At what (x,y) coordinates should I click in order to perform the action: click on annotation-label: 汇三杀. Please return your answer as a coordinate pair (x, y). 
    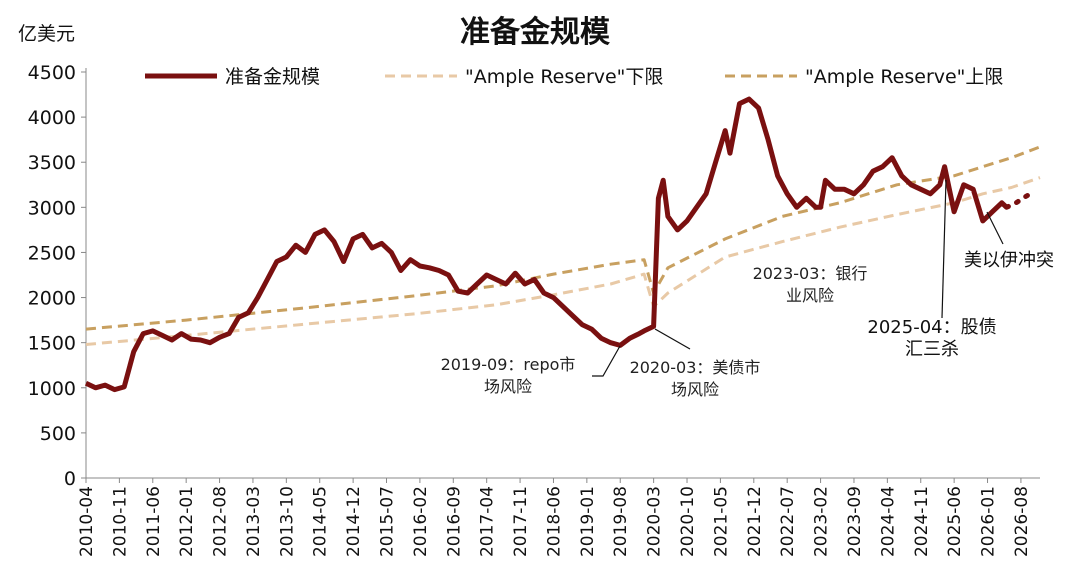
    Looking at the image, I should click on (932, 349).